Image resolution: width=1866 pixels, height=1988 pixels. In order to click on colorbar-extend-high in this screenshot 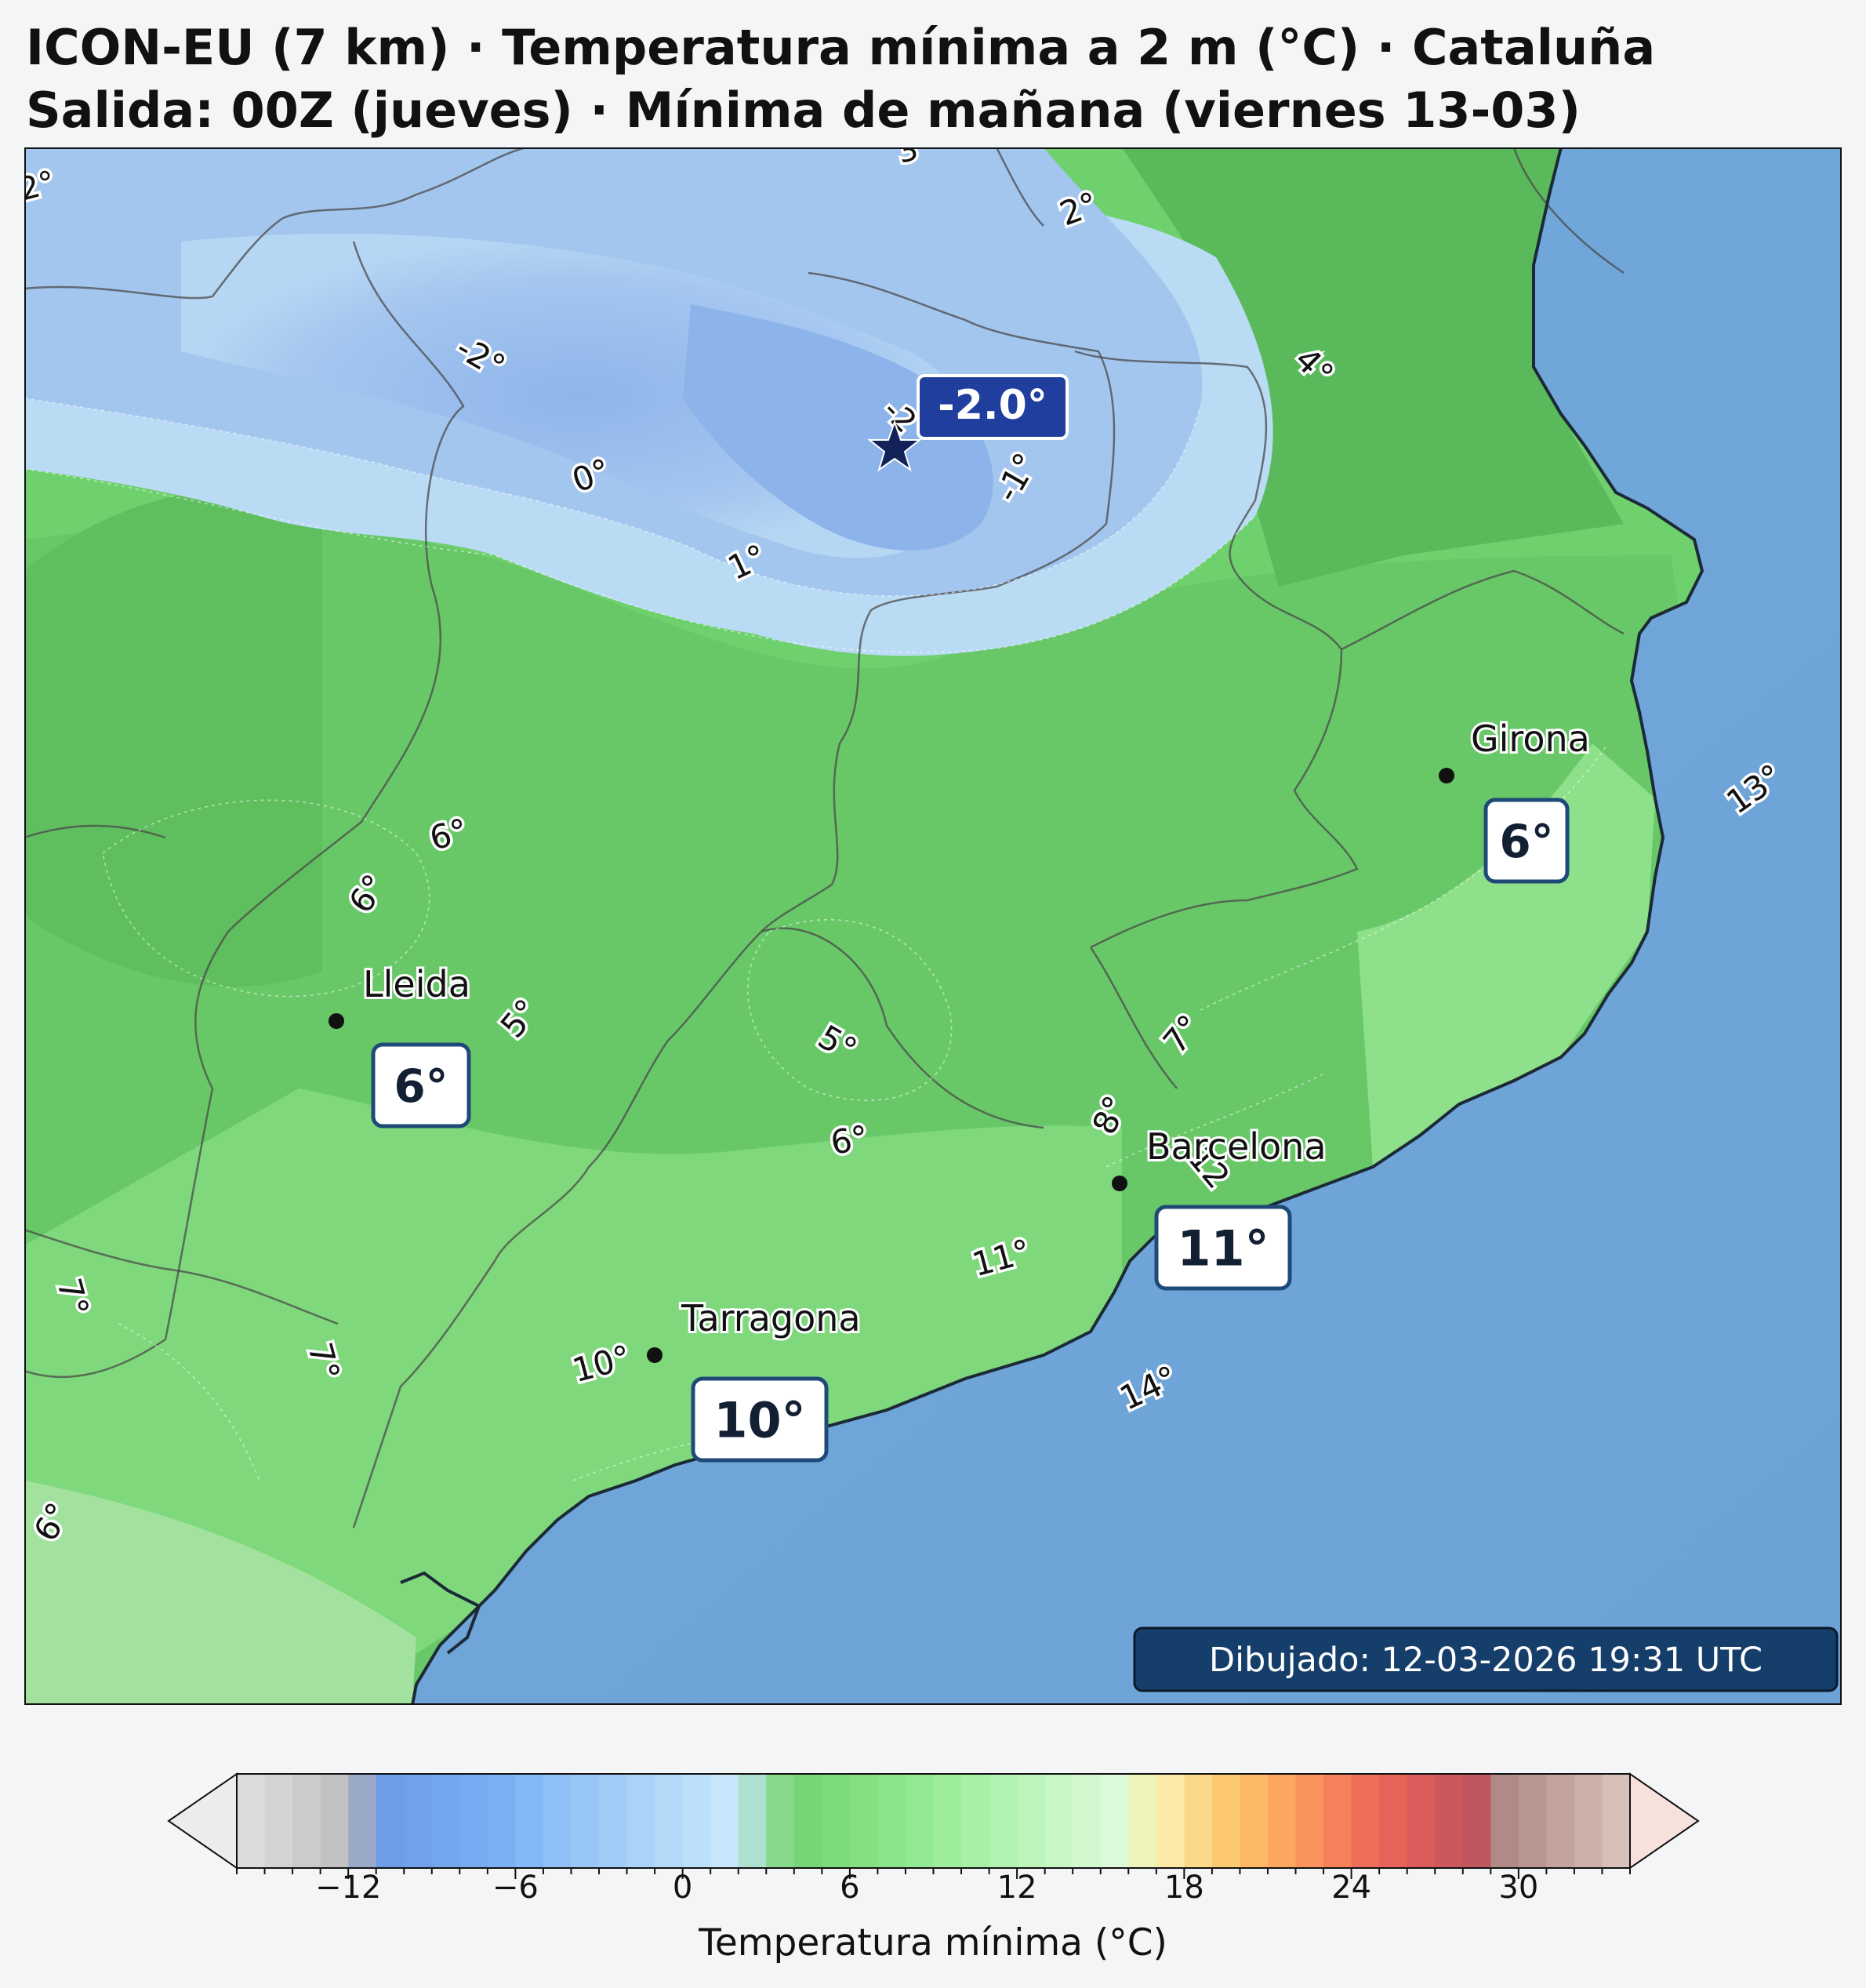, I will do `click(1665, 1821)`.